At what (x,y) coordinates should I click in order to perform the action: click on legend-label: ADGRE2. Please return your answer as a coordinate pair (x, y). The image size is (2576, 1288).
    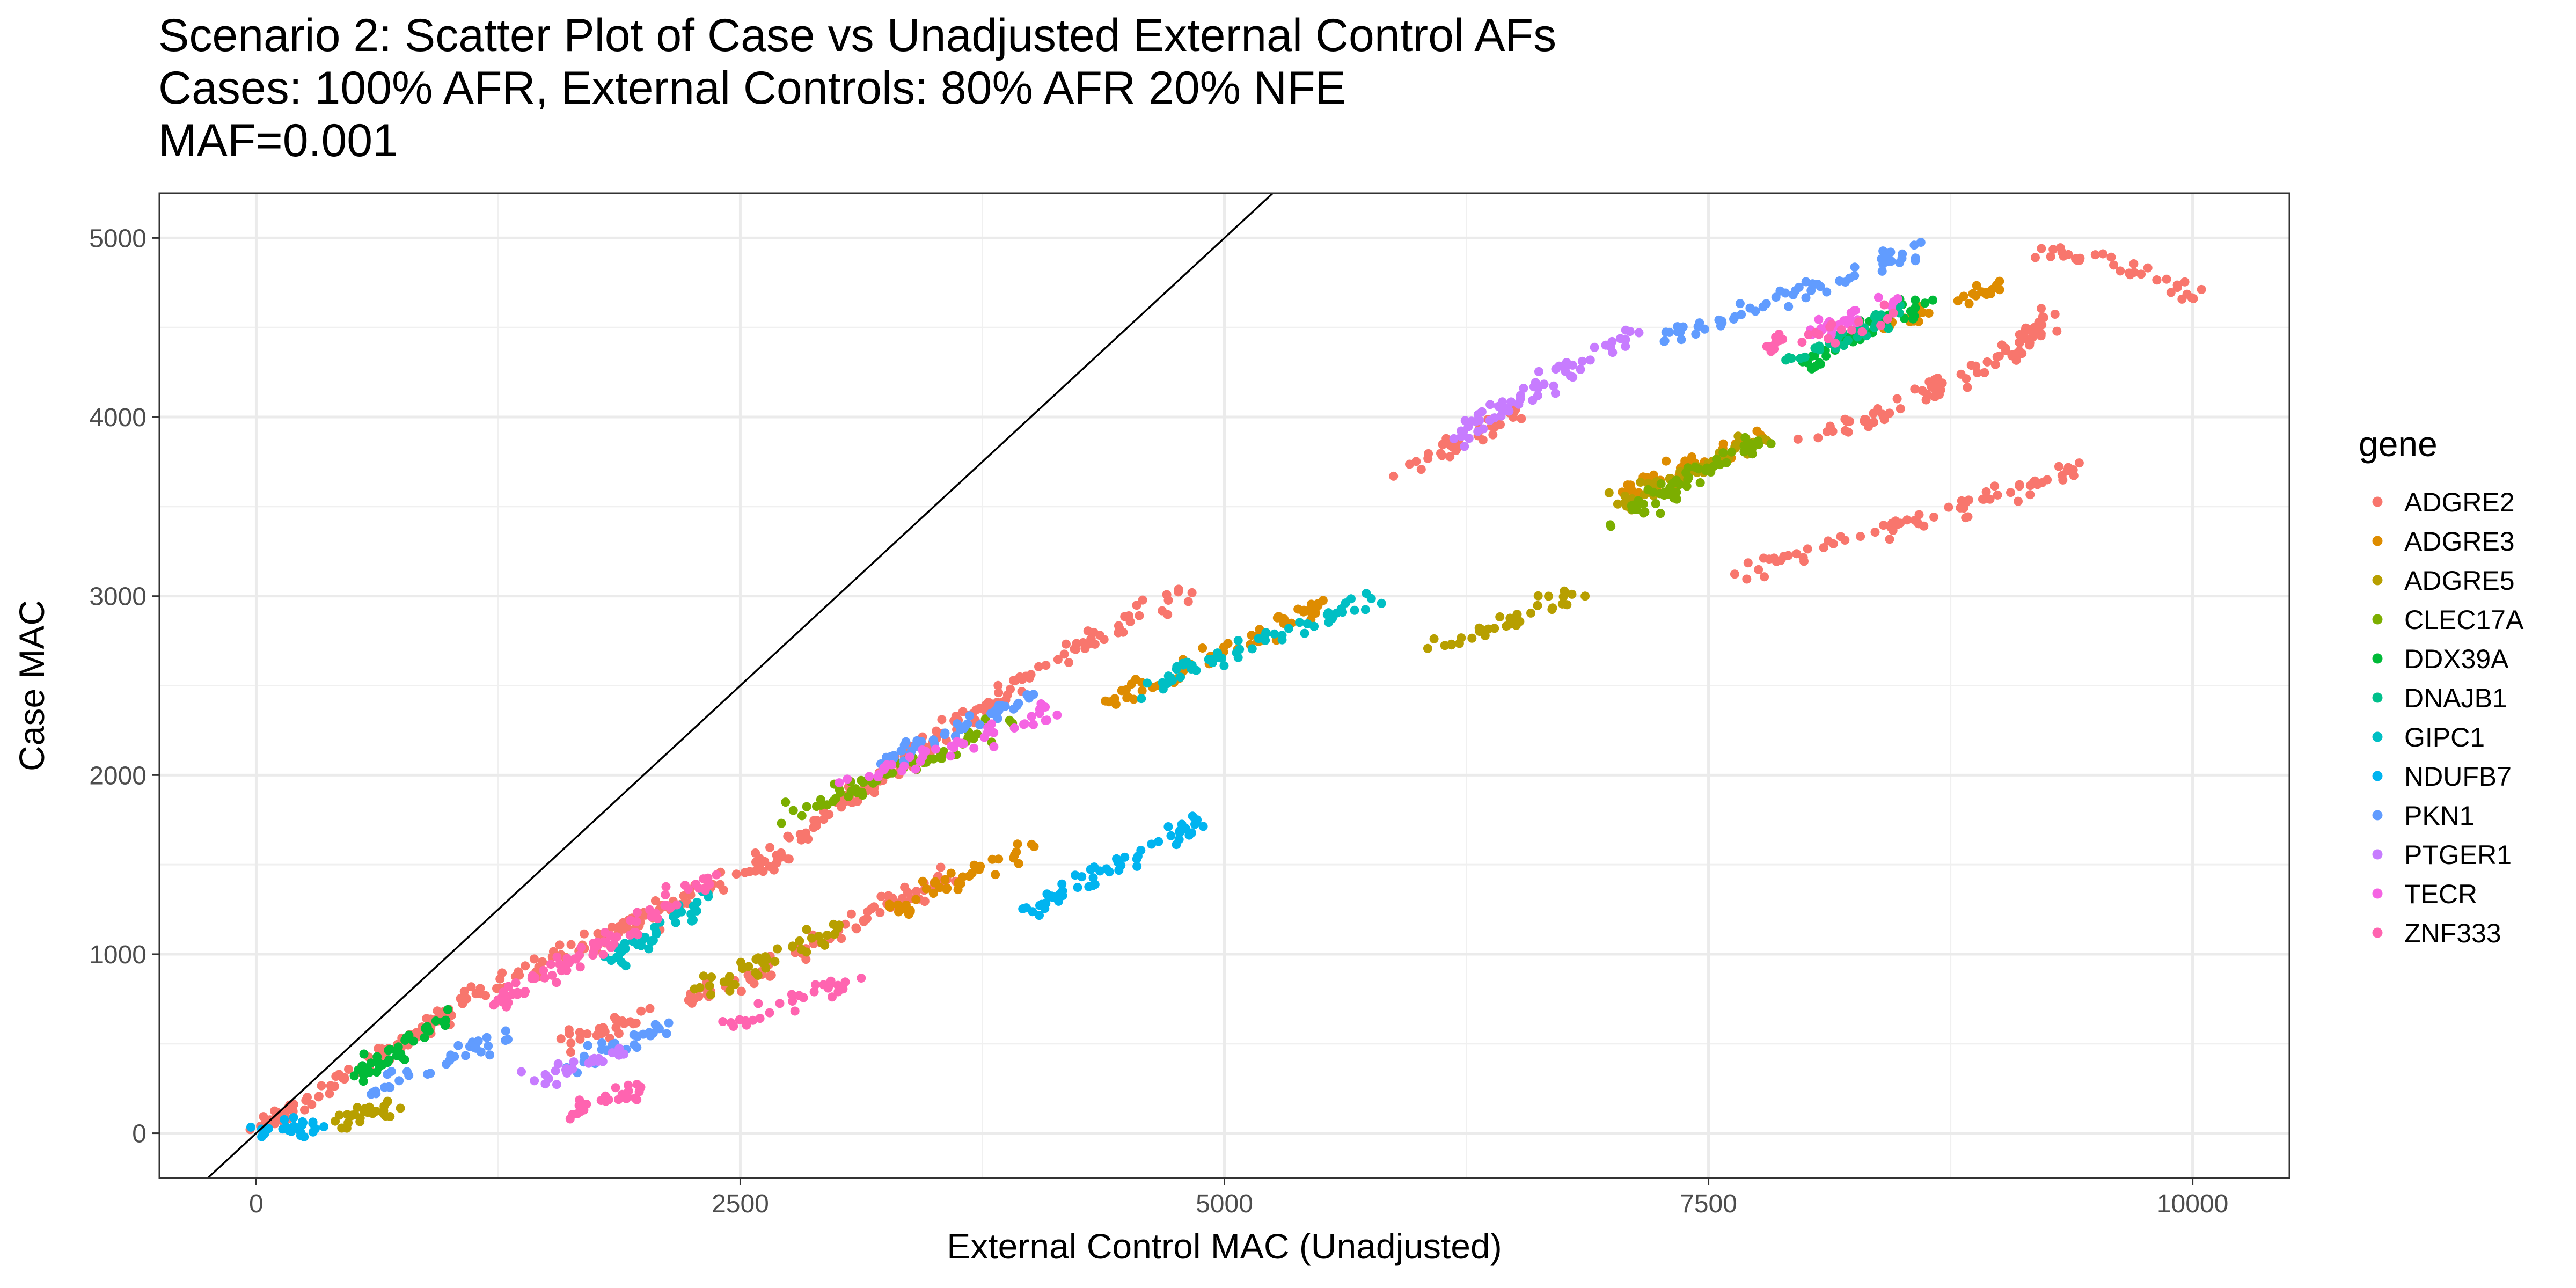
    Looking at the image, I should click on (2459, 502).